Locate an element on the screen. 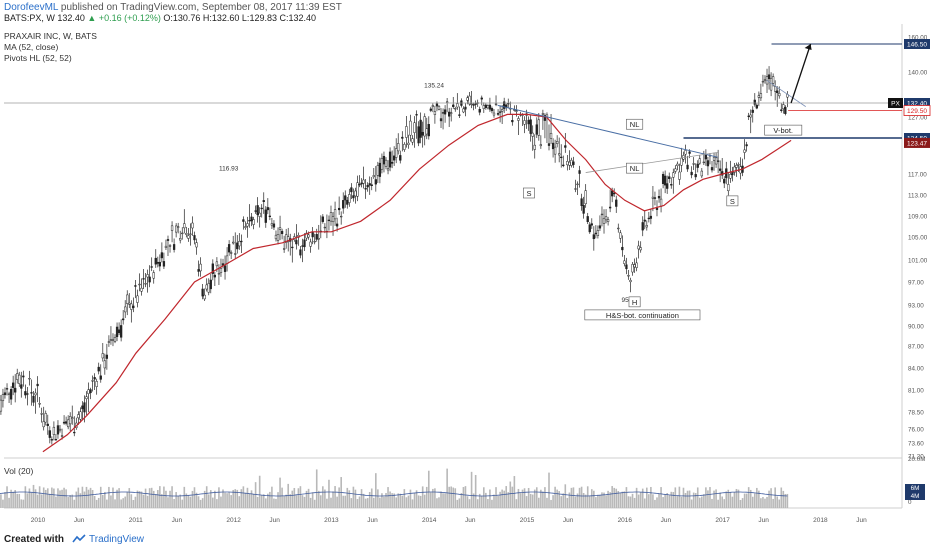 This screenshot has height=550, width=932. tradingview-brand: TradingView is located at coordinates (117, 539).